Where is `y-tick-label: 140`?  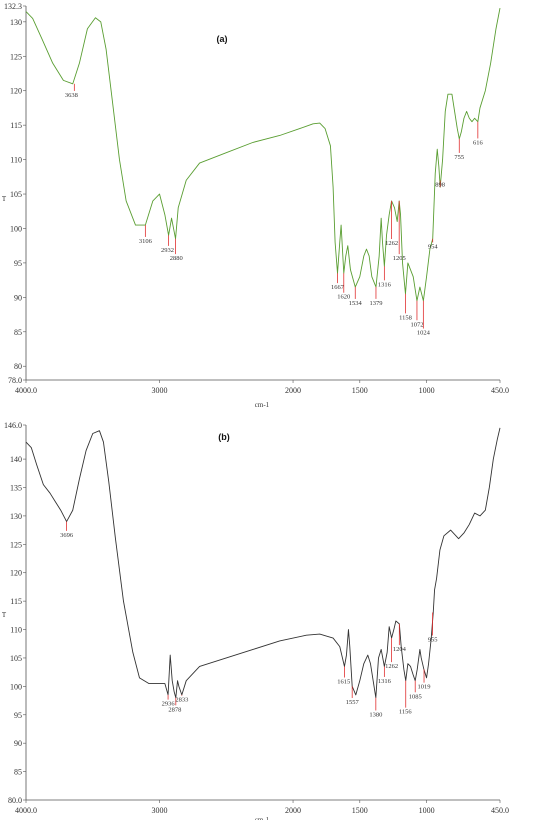 y-tick-label: 140 is located at coordinates (16, 459).